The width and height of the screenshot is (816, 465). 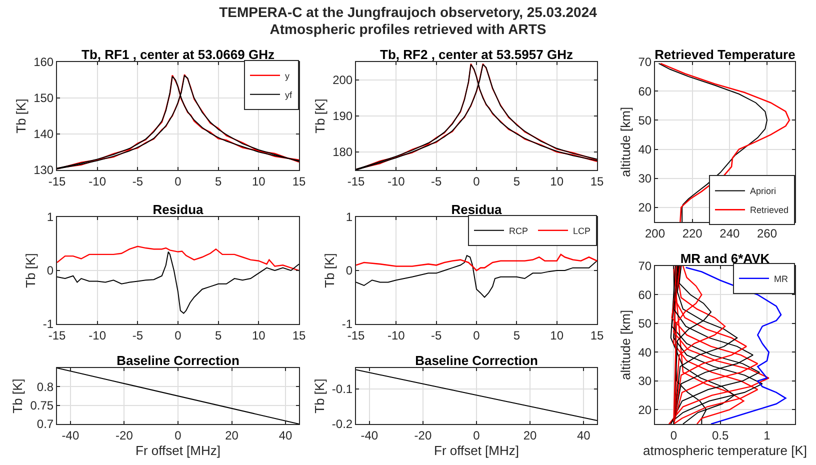 What do you see at coordinates (288, 95) in the screenshot?
I see `legend-label: yf` at bounding box center [288, 95].